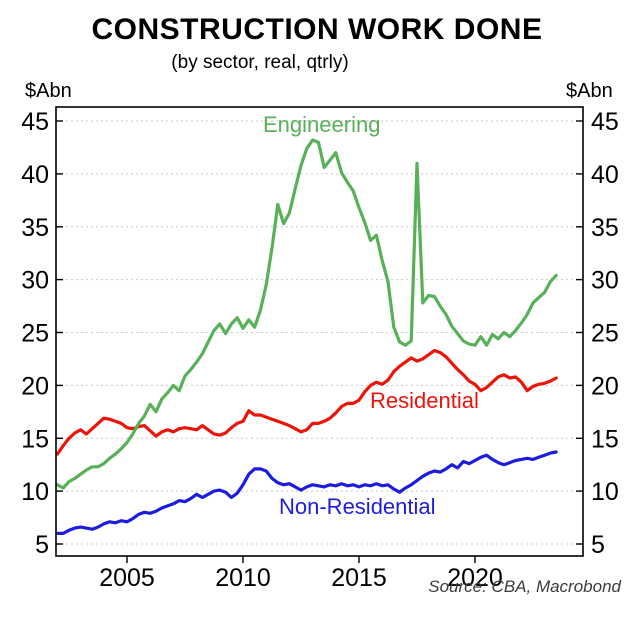  What do you see at coordinates (35, 334) in the screenshot?
I see `y-tick-label-left: 25` at bounding box center [35, 334].